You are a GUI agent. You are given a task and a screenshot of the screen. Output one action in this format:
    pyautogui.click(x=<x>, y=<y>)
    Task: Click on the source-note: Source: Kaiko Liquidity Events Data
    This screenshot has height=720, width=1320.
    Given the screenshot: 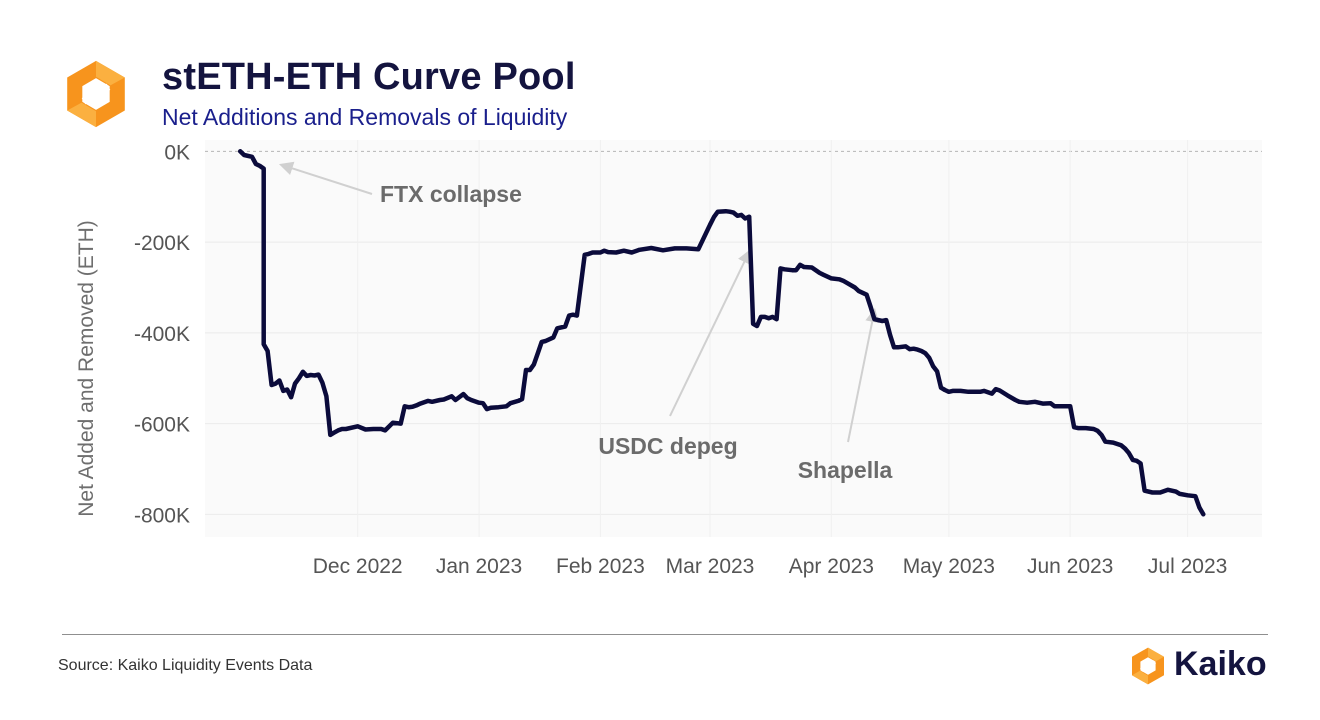 What is the action you would take?
    pyautogui.click(x=185, y=665)
    